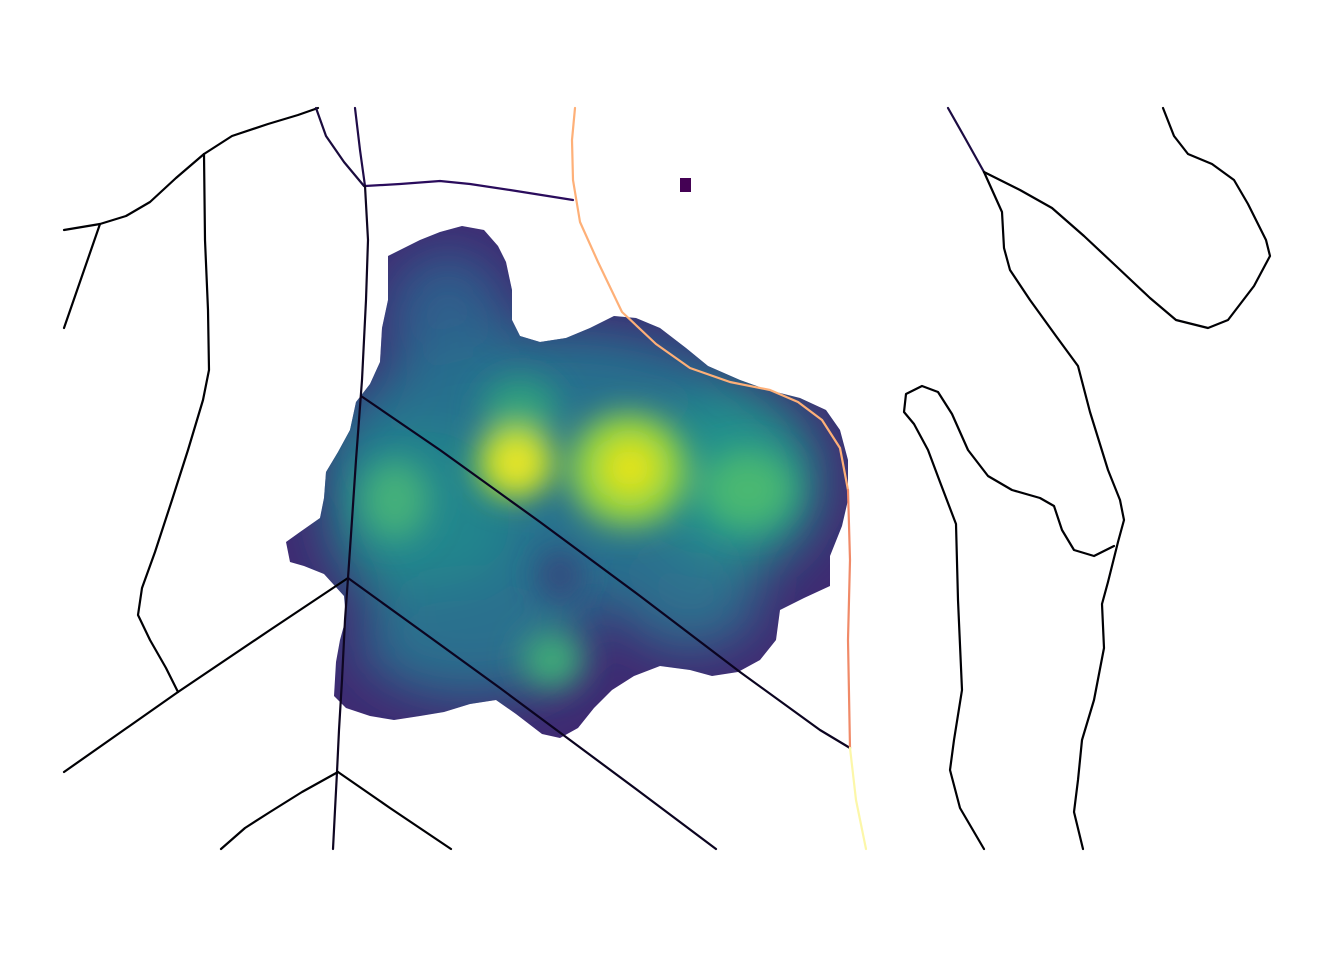  Describe the element at coordinates (577, 533) in the screenshot. I see `heatmap-hotspots` at that location.